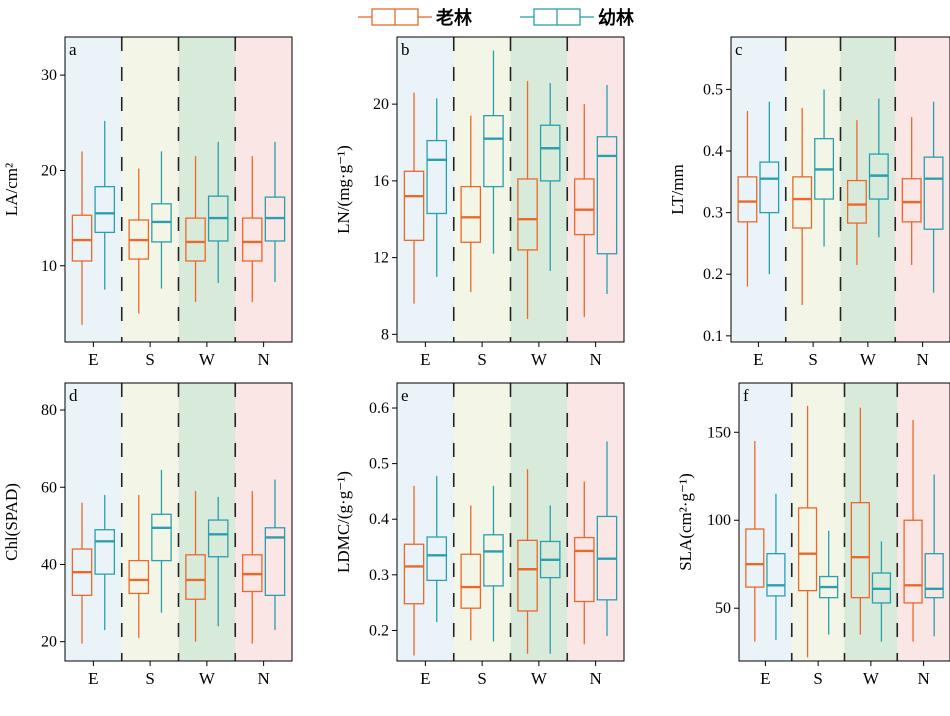 The image size is (950, 716). What do you see at coordinates (739, 49) in the screenshot?
I see `panel-letter: c` at bounding box center [739, 49].